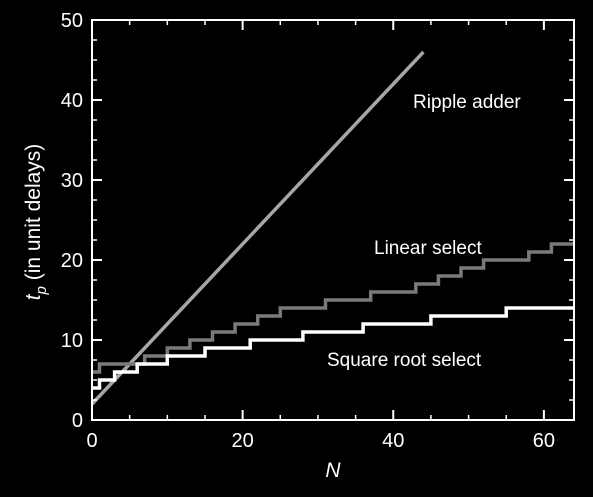  I want to click on y-axis-label: tp (in unit delays), so click(36, 222).